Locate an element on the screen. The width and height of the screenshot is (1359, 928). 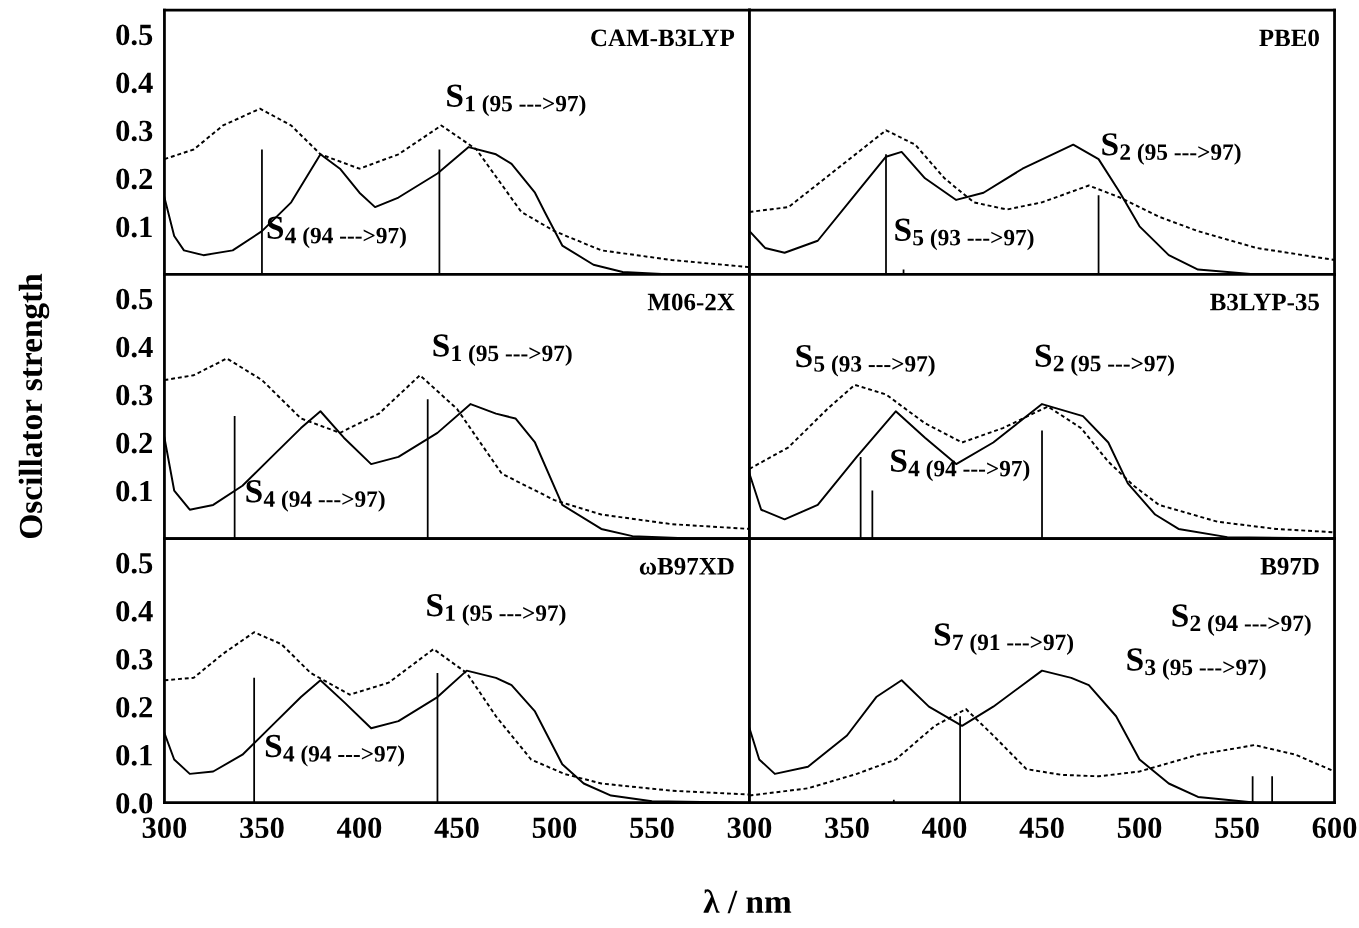
annotation: S$_{3 (95 --->97)}$ is located at coordinates (1196, 664).